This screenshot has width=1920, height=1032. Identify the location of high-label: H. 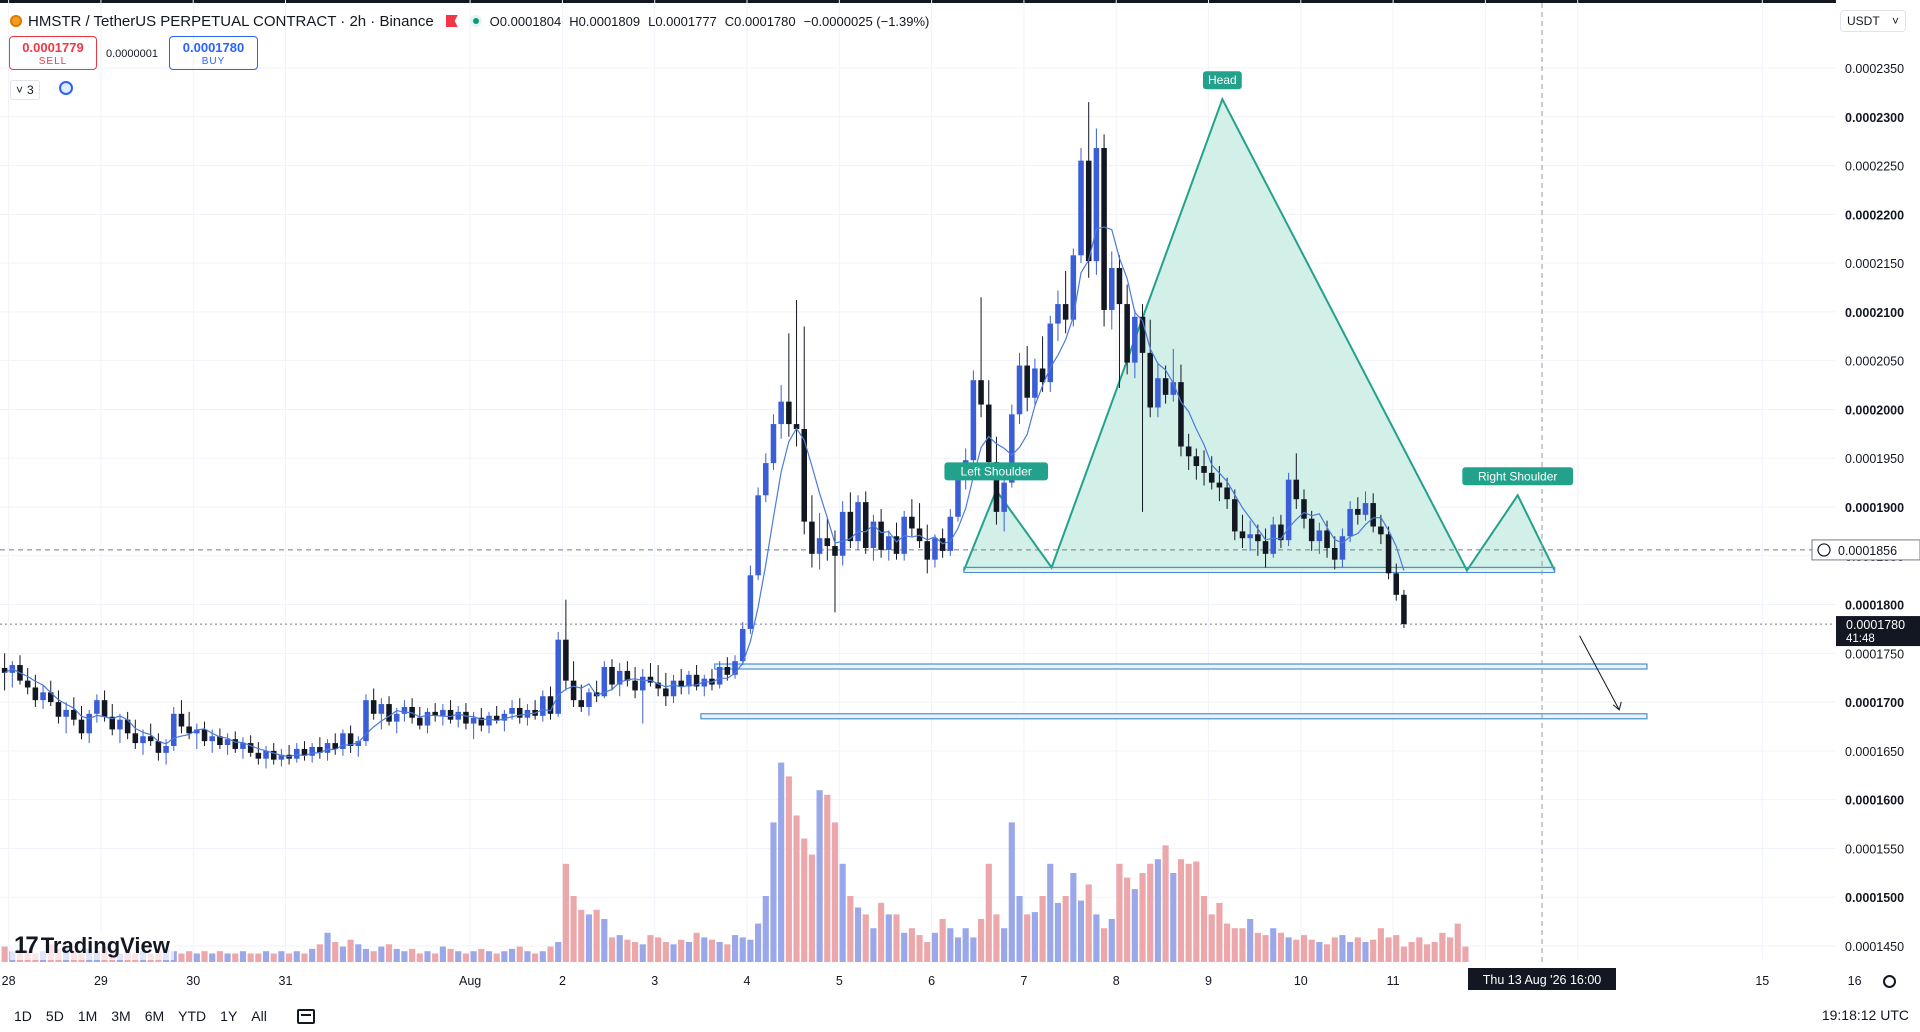
(574, 21).